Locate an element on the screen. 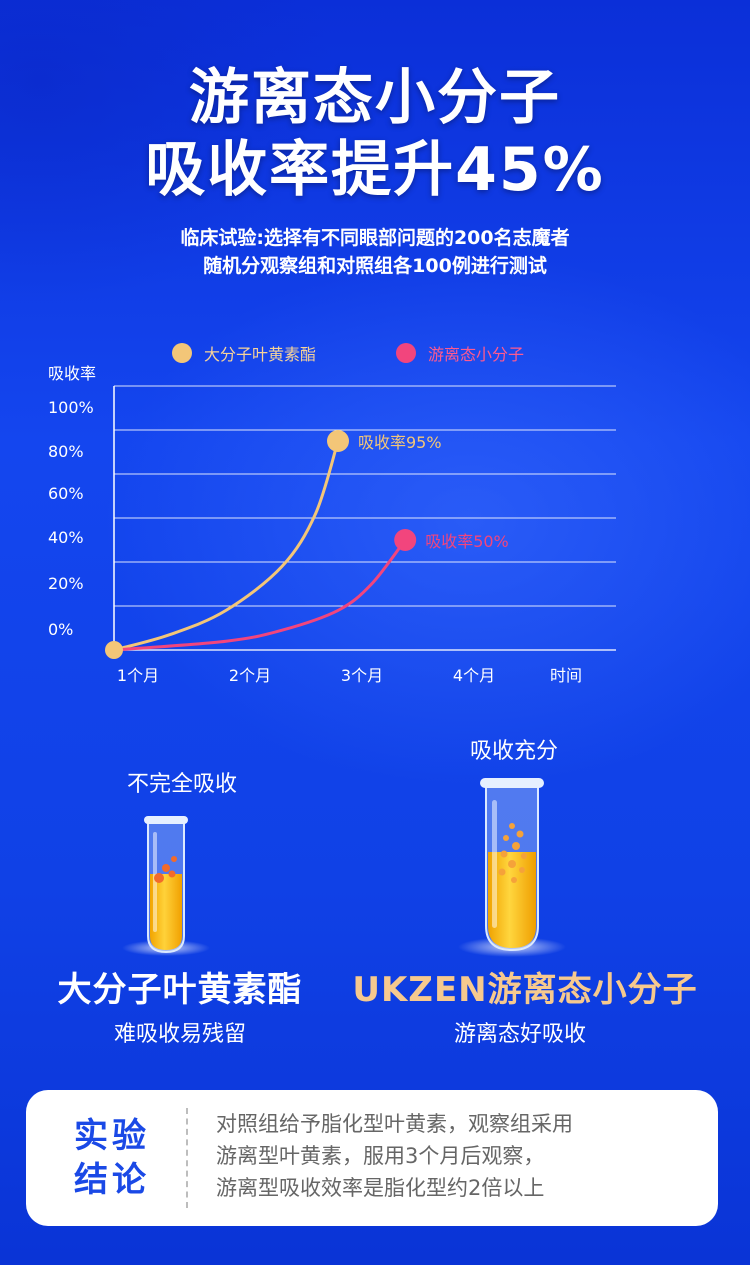  y-tick-labels: 100% 80% 60% 40% 20% 0% is located at coordinates (71, 518).